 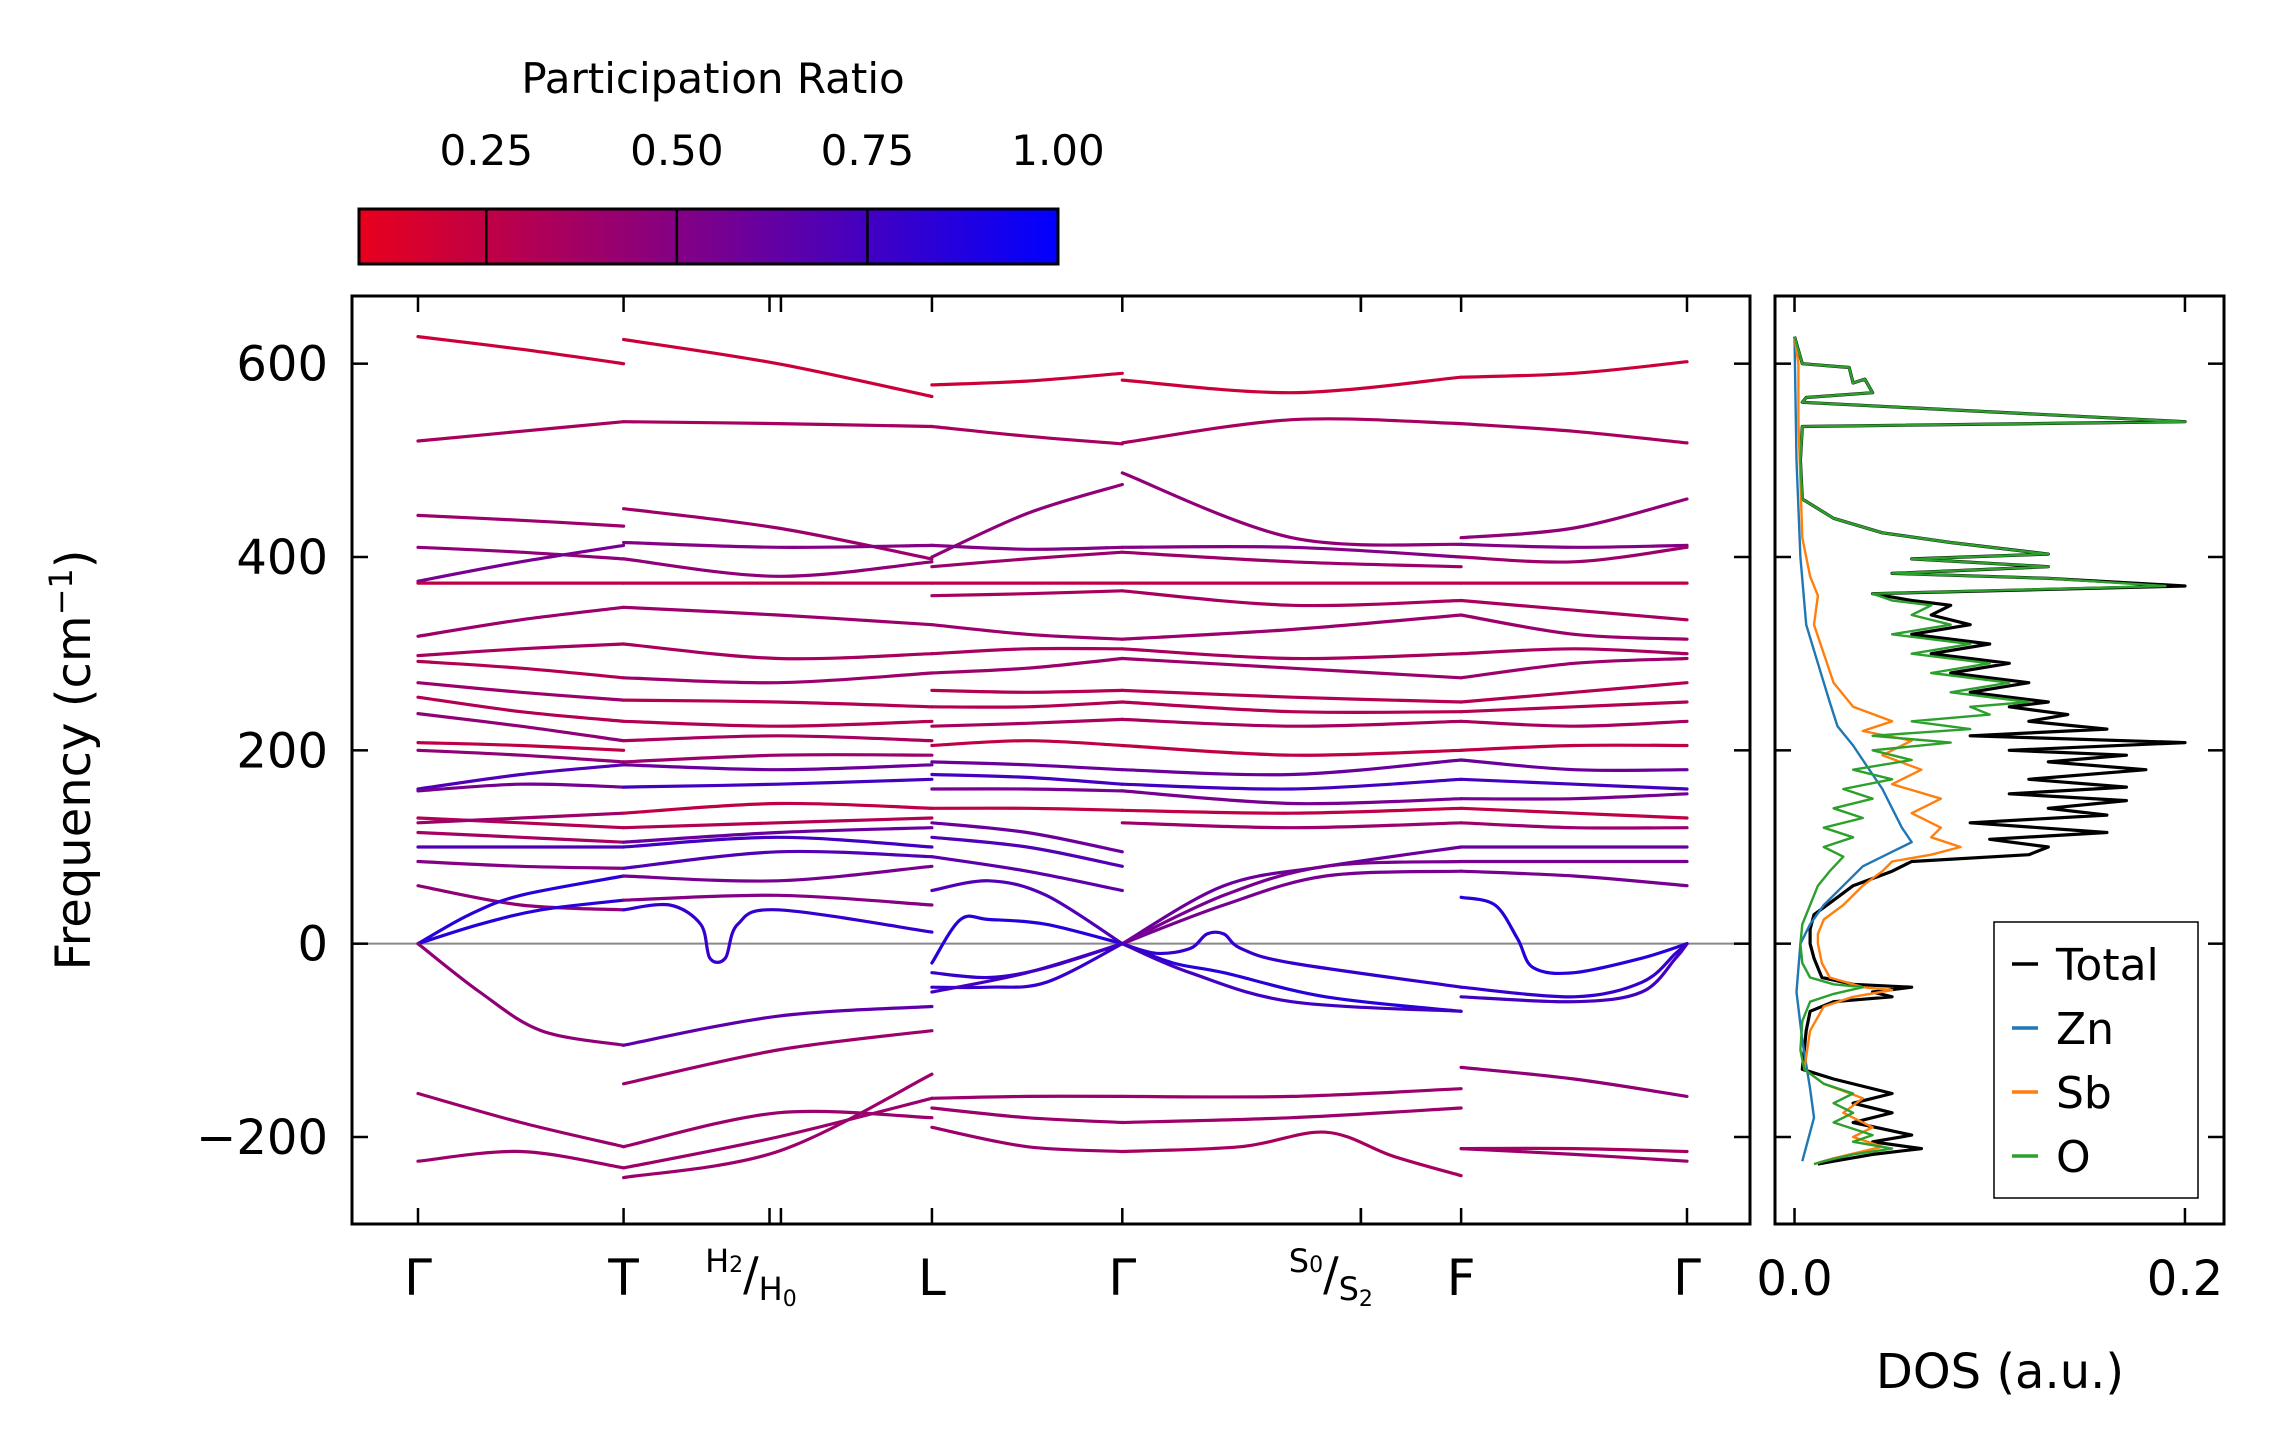 What do you see at coordinates (751, 1277) in the screenshot?
I see `k-point-label-compound: H2/H0` at bounding box center [751, 1277].